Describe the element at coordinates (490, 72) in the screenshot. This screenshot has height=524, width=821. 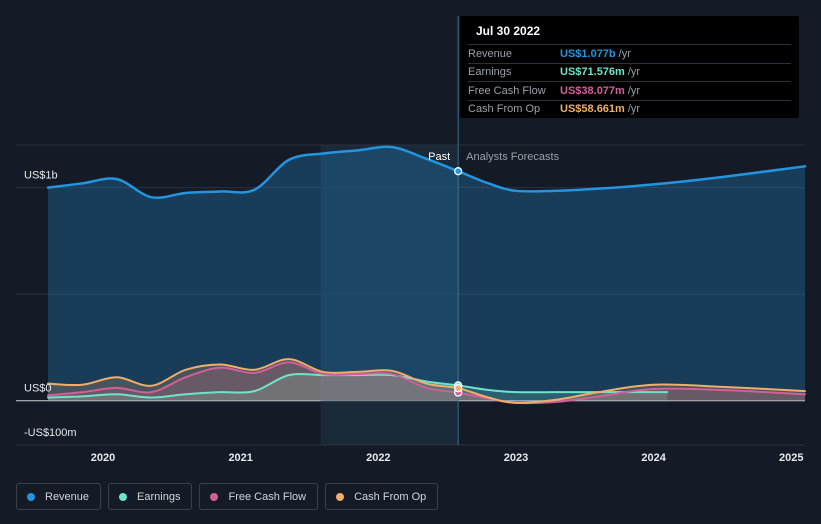
I see `tooltip-label: Earnings` at that location.